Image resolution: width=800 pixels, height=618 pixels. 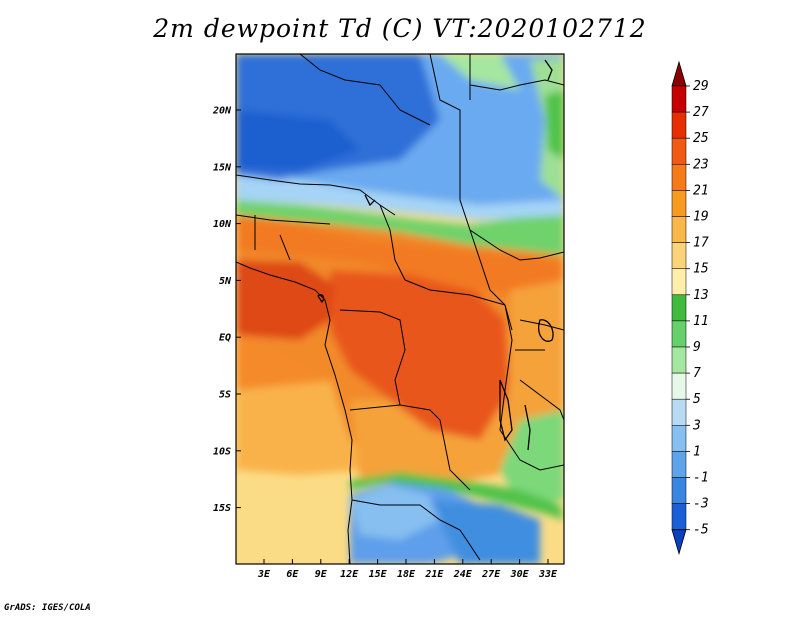 What do you see at coordinates (222, 451) in the screenshot?
I see `lat-label: 10S` at bounding box center [222, 451].